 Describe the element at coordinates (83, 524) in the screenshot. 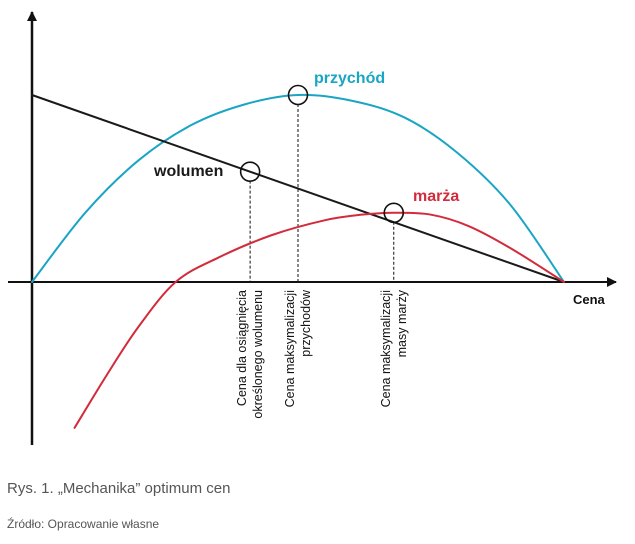

I see `figure-source: Źródło: Opracowanie własne` at that location.